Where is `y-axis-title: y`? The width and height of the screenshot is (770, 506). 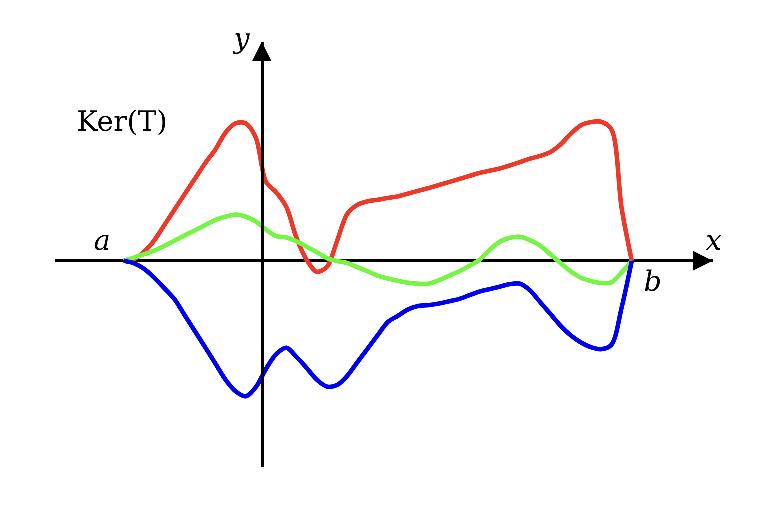
y-axis-title: y is located at coordinates (241, 38).